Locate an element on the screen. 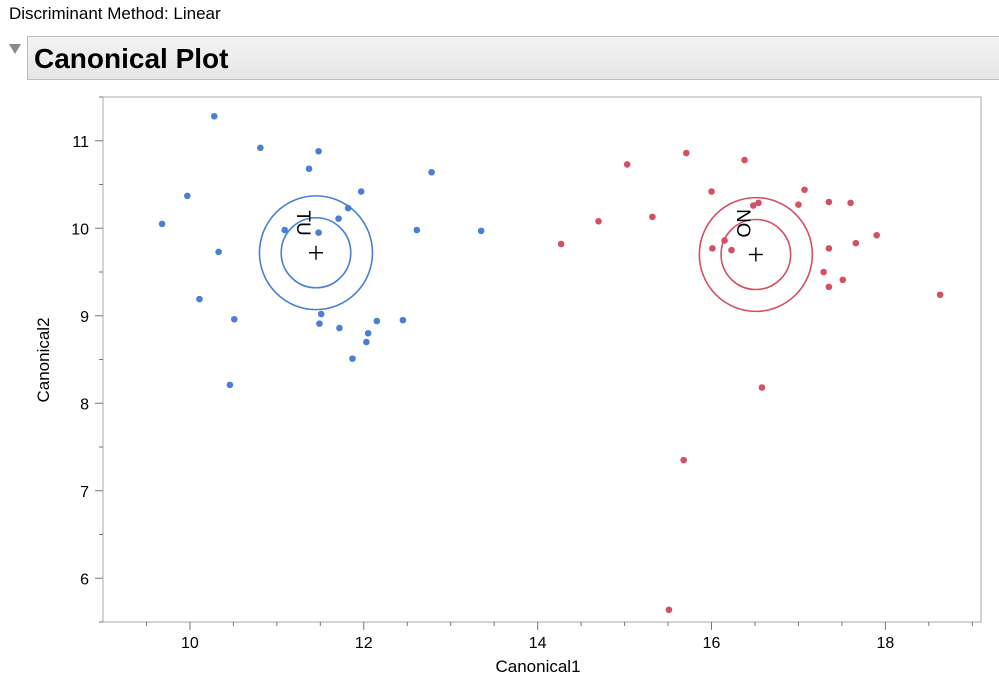 Image resolution: width=999 pixels, height=686 pixels. y-axis: 6 7 8 9 10 11 is located at coordinates (87, 359).